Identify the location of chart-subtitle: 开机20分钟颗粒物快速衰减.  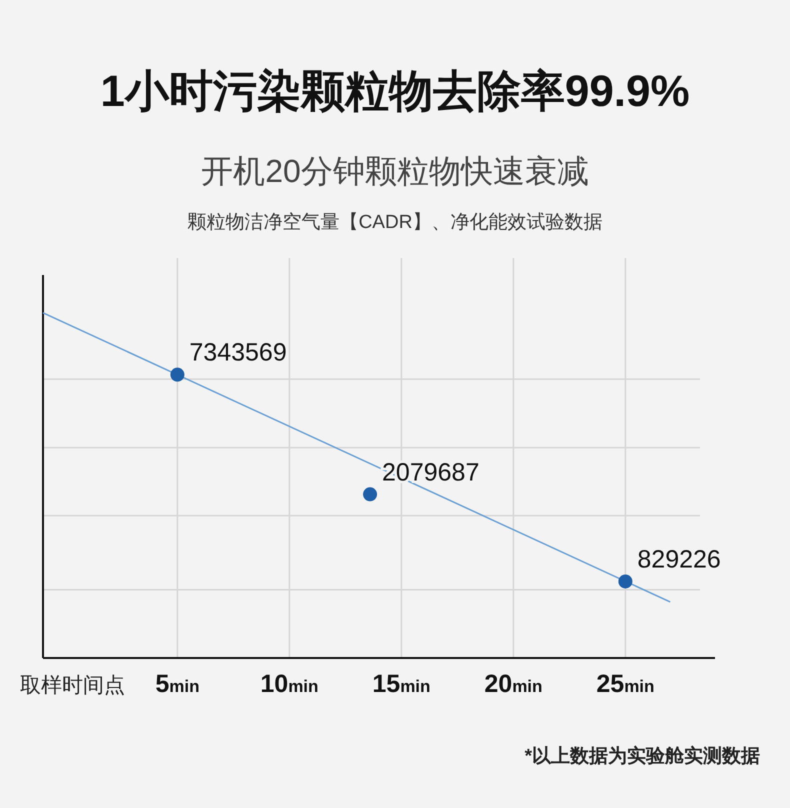
(395, 171).